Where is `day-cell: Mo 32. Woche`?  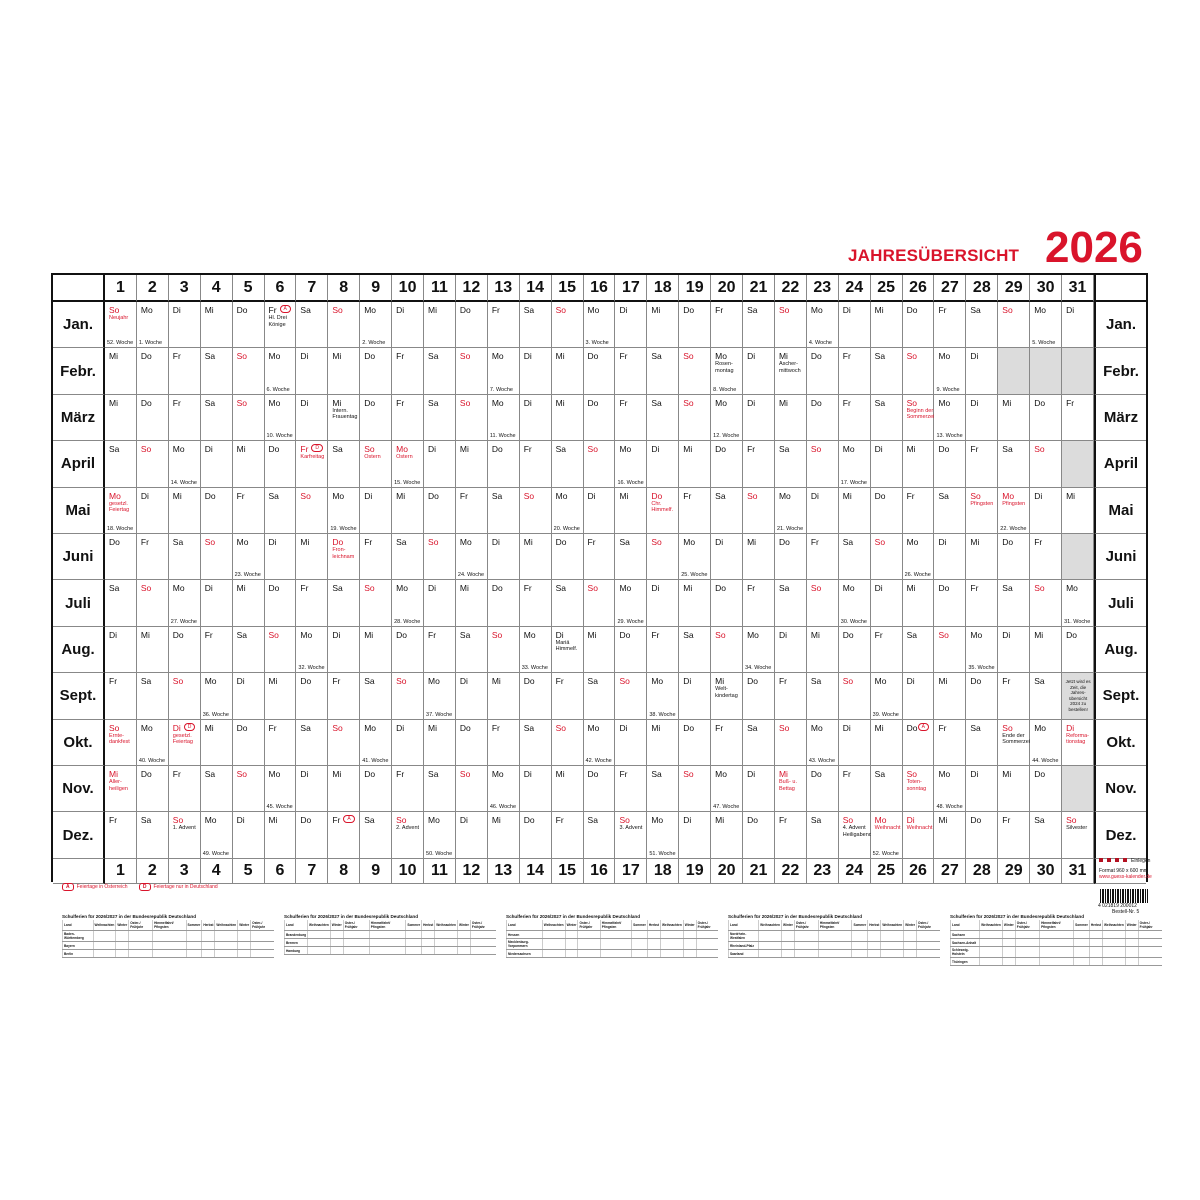 day-cell: Mo 32. Woche is located at coordinates (312, 650).